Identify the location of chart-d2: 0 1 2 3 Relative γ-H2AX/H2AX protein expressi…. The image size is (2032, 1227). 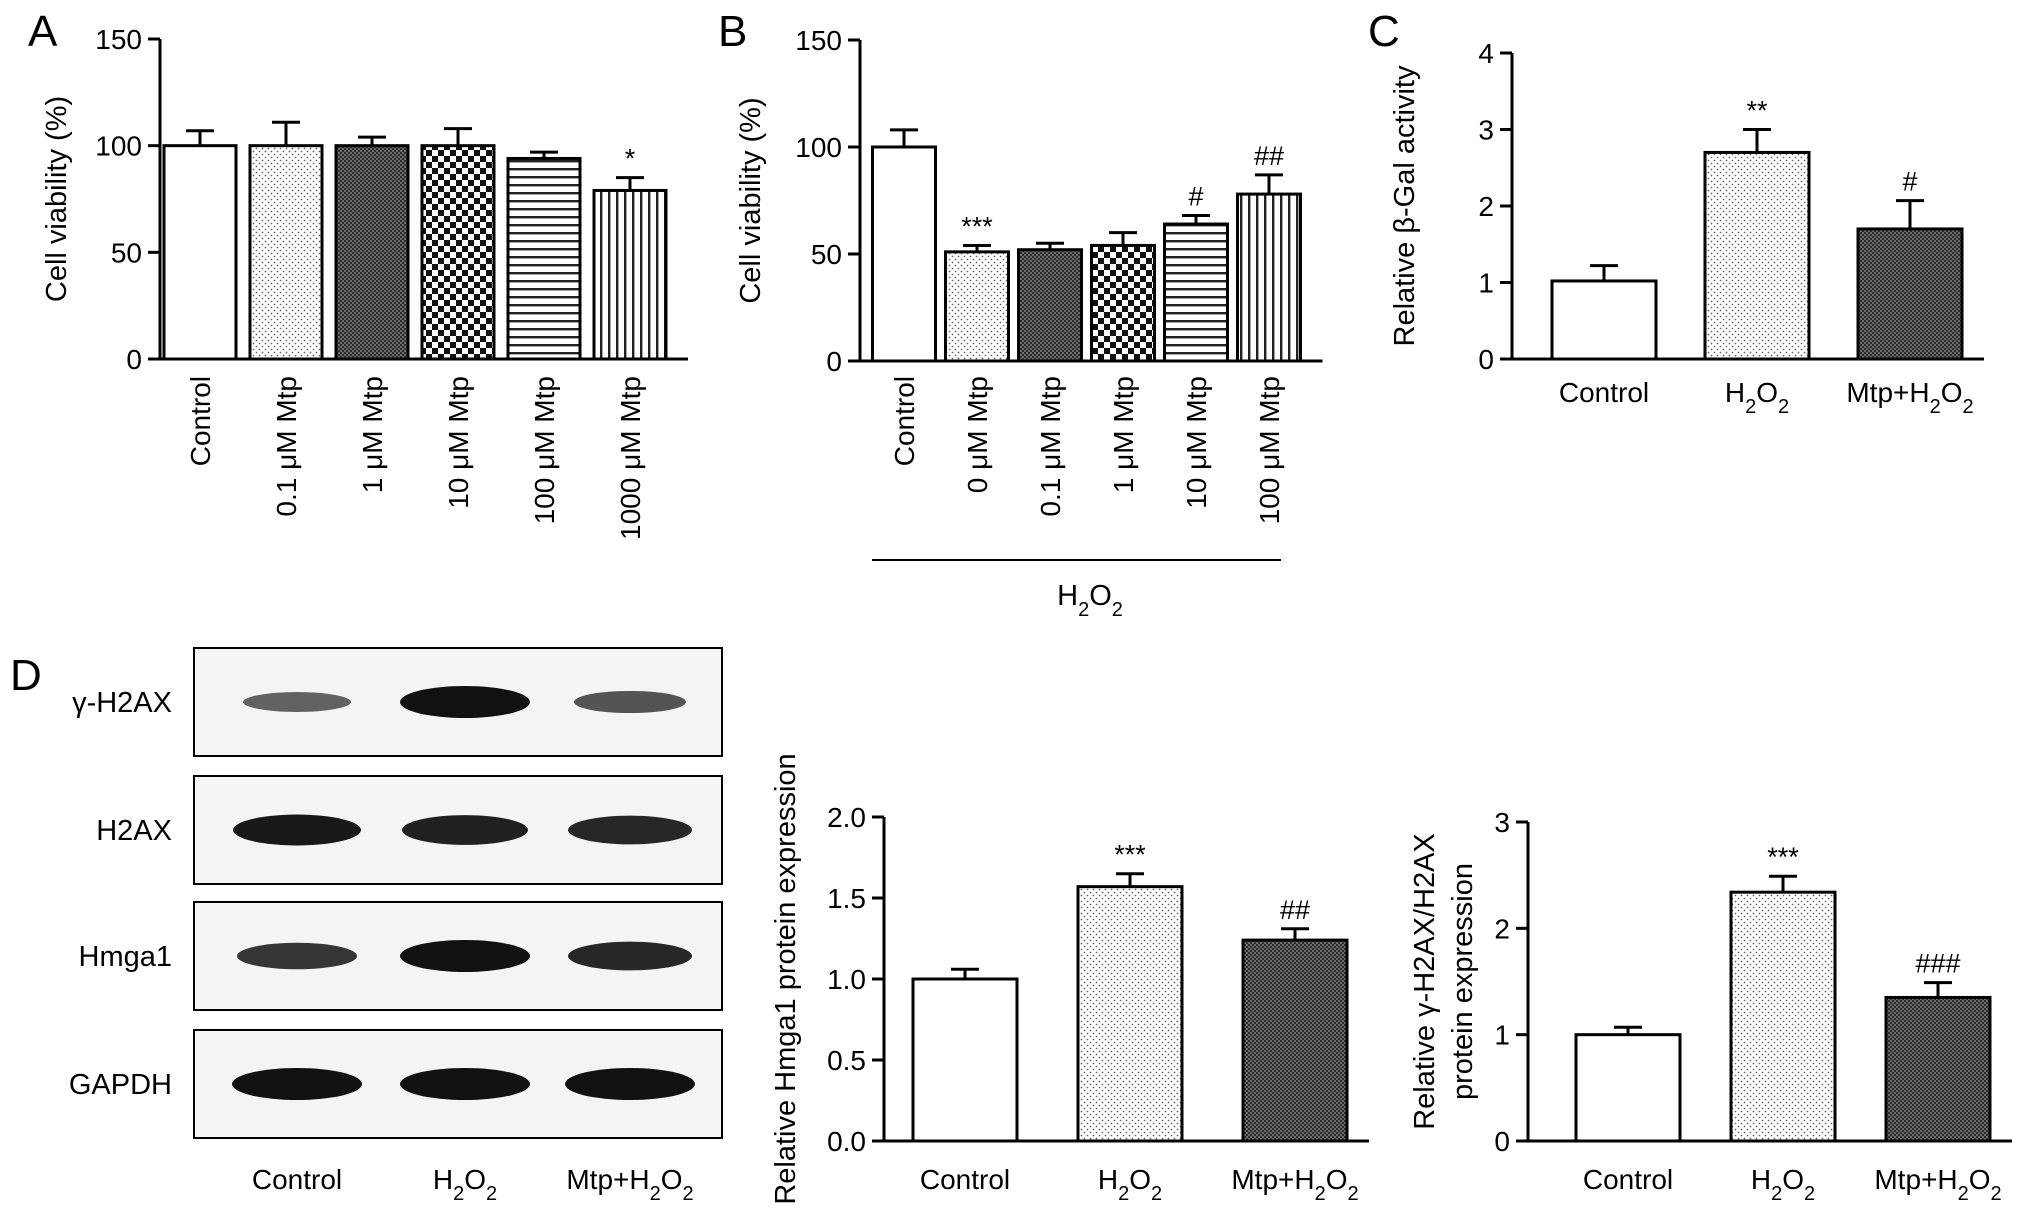
(1710, 1006).